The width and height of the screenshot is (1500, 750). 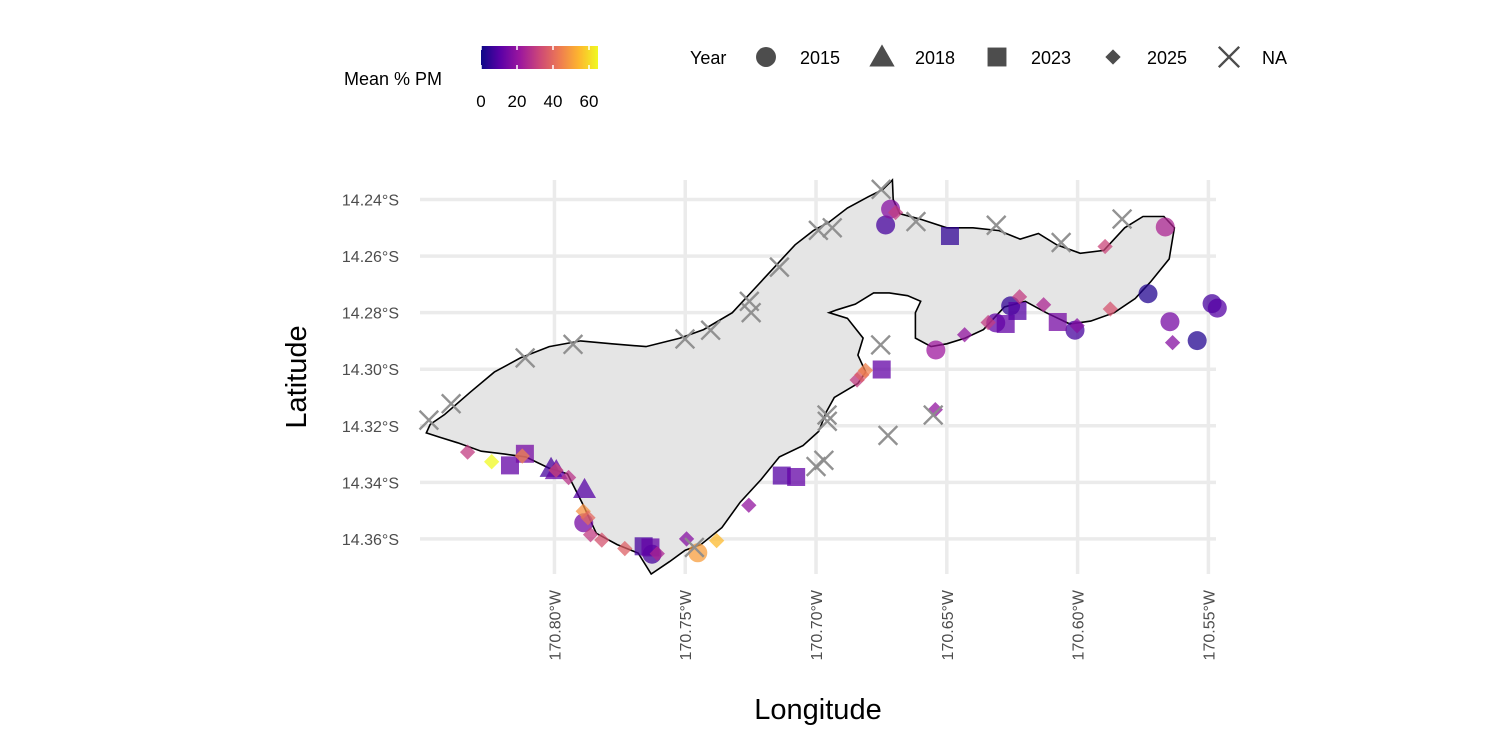 What do you see at coordinates (370, 540) in the screenshot?
I see `y-tick-label: 14.36°S` at bounding box center [370, 540].